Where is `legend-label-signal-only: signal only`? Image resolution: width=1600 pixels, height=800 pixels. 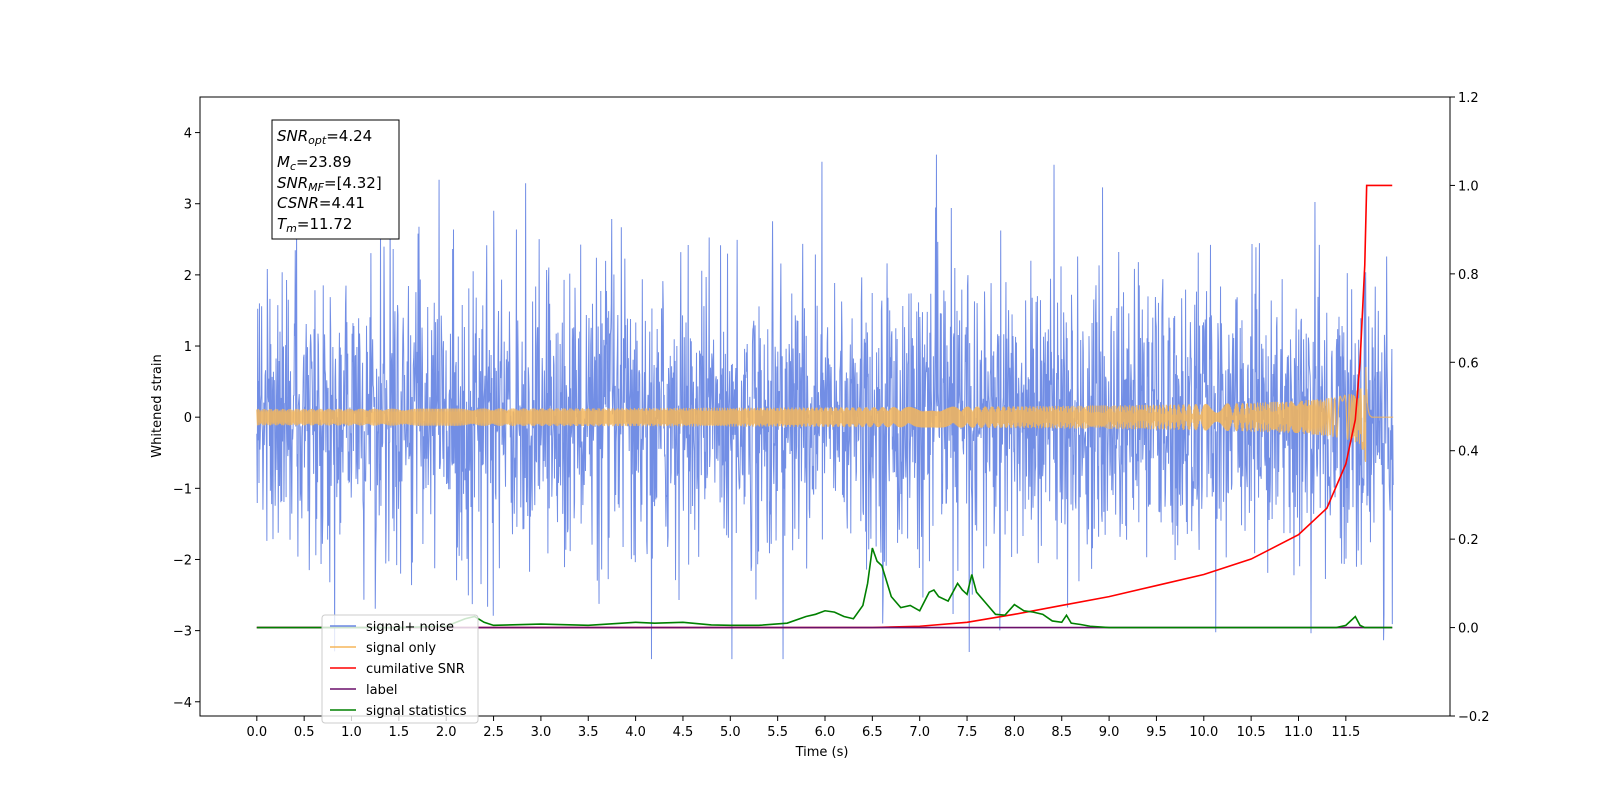
legend-label-signal-only: signal only is located at coordinates (401, 648).